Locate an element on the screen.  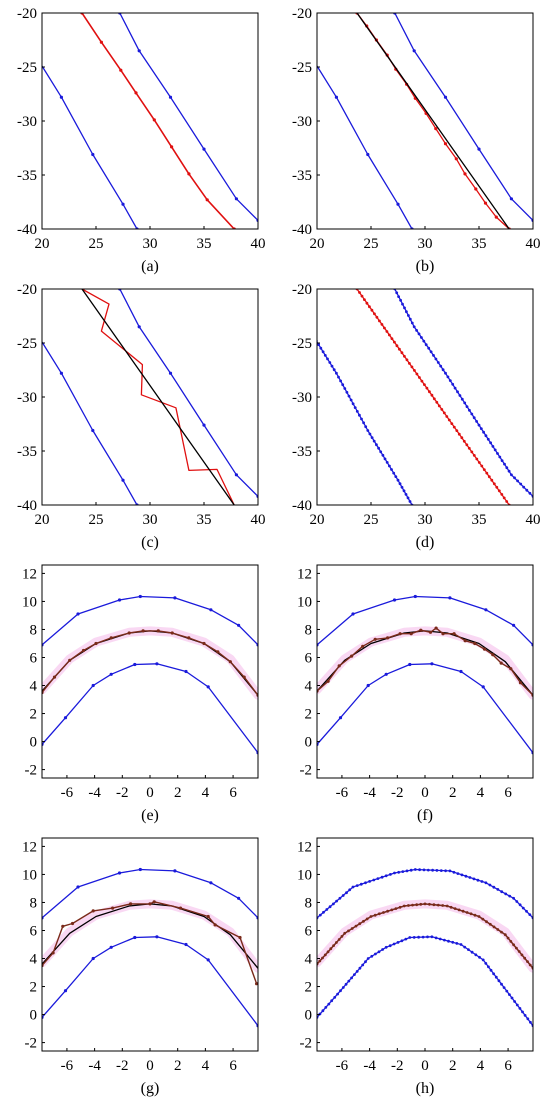
x-tick-label: 6 is located at coordinates (508, 1066).